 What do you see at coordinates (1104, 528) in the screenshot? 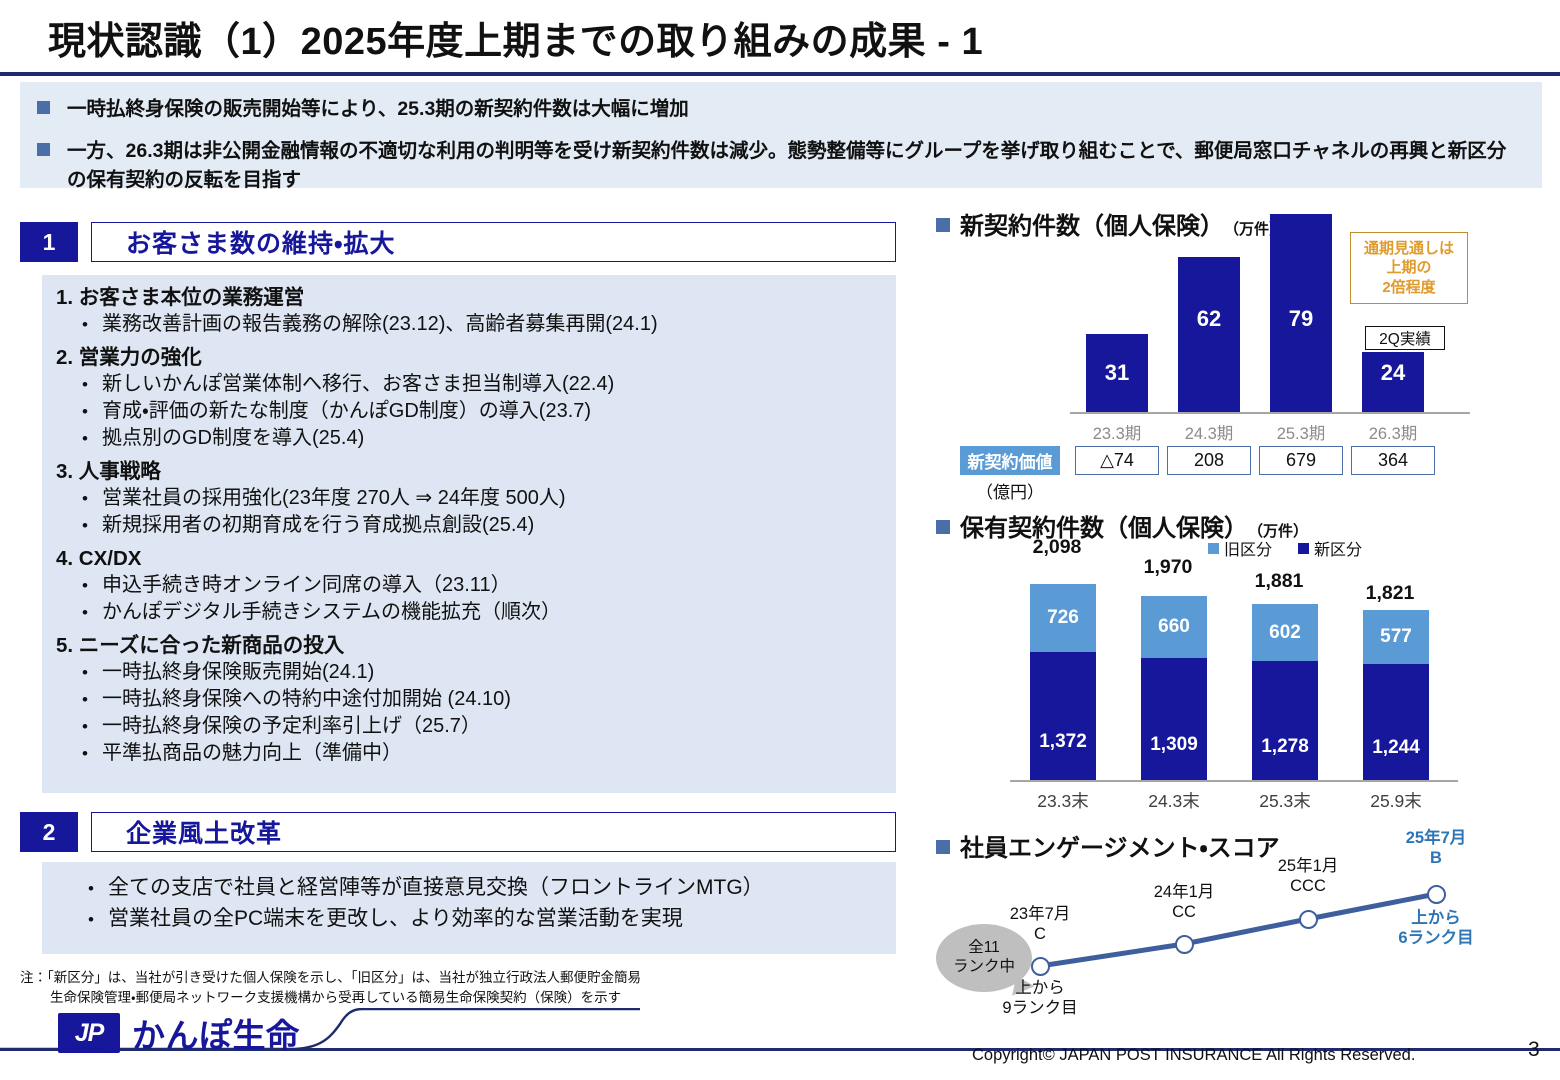
I see `chart-2-title: 保有契約件数（個人保険）` at bounding box center [1104, 528].